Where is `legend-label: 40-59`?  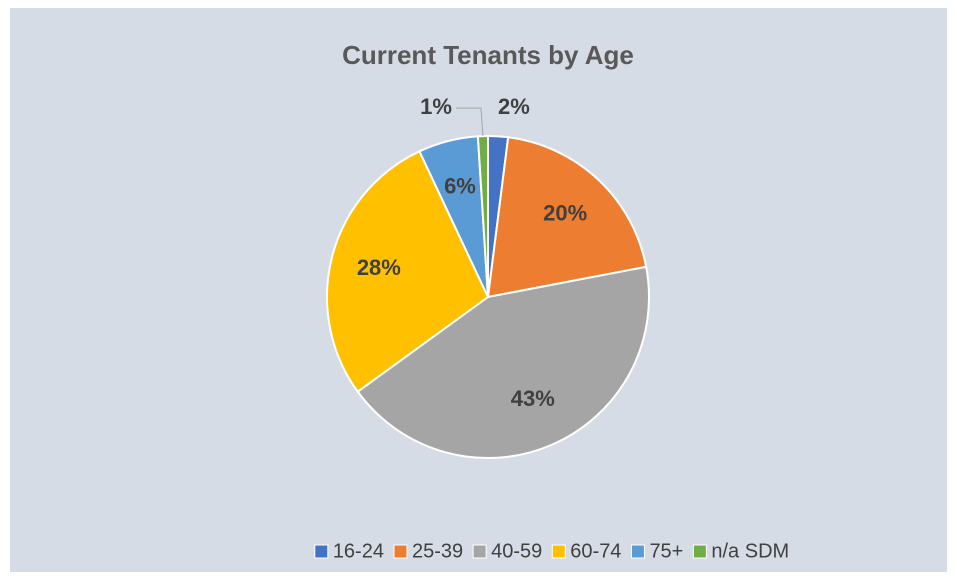
legend-label: 40-59 is located at coordinates (516, 551).